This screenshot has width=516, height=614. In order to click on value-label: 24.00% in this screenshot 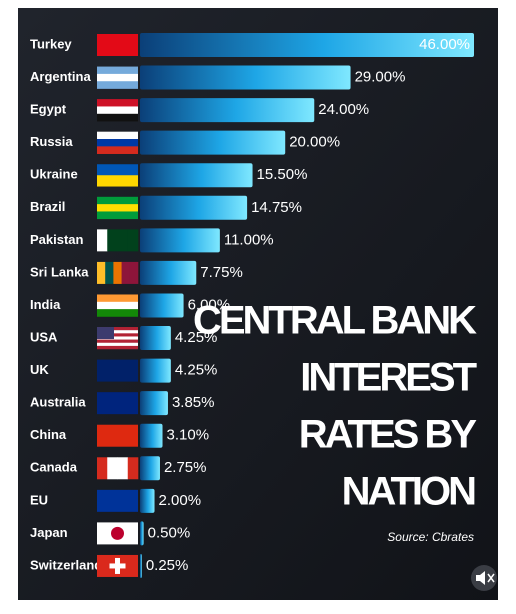, I will do `click(343, 109)`.